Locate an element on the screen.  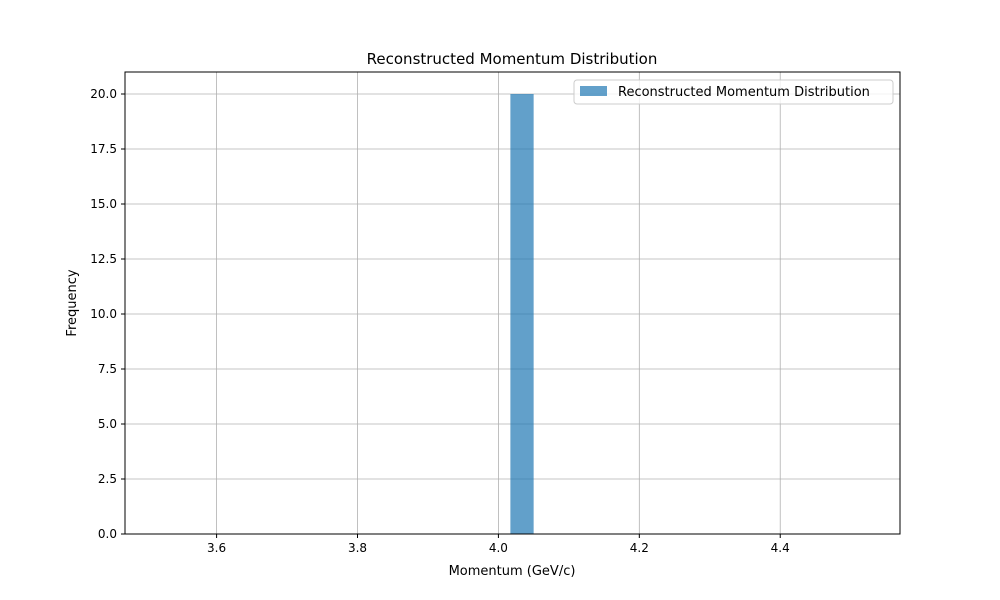
x-axis-label: Momentum (GeV/c) is located at coordinates (512, 571).